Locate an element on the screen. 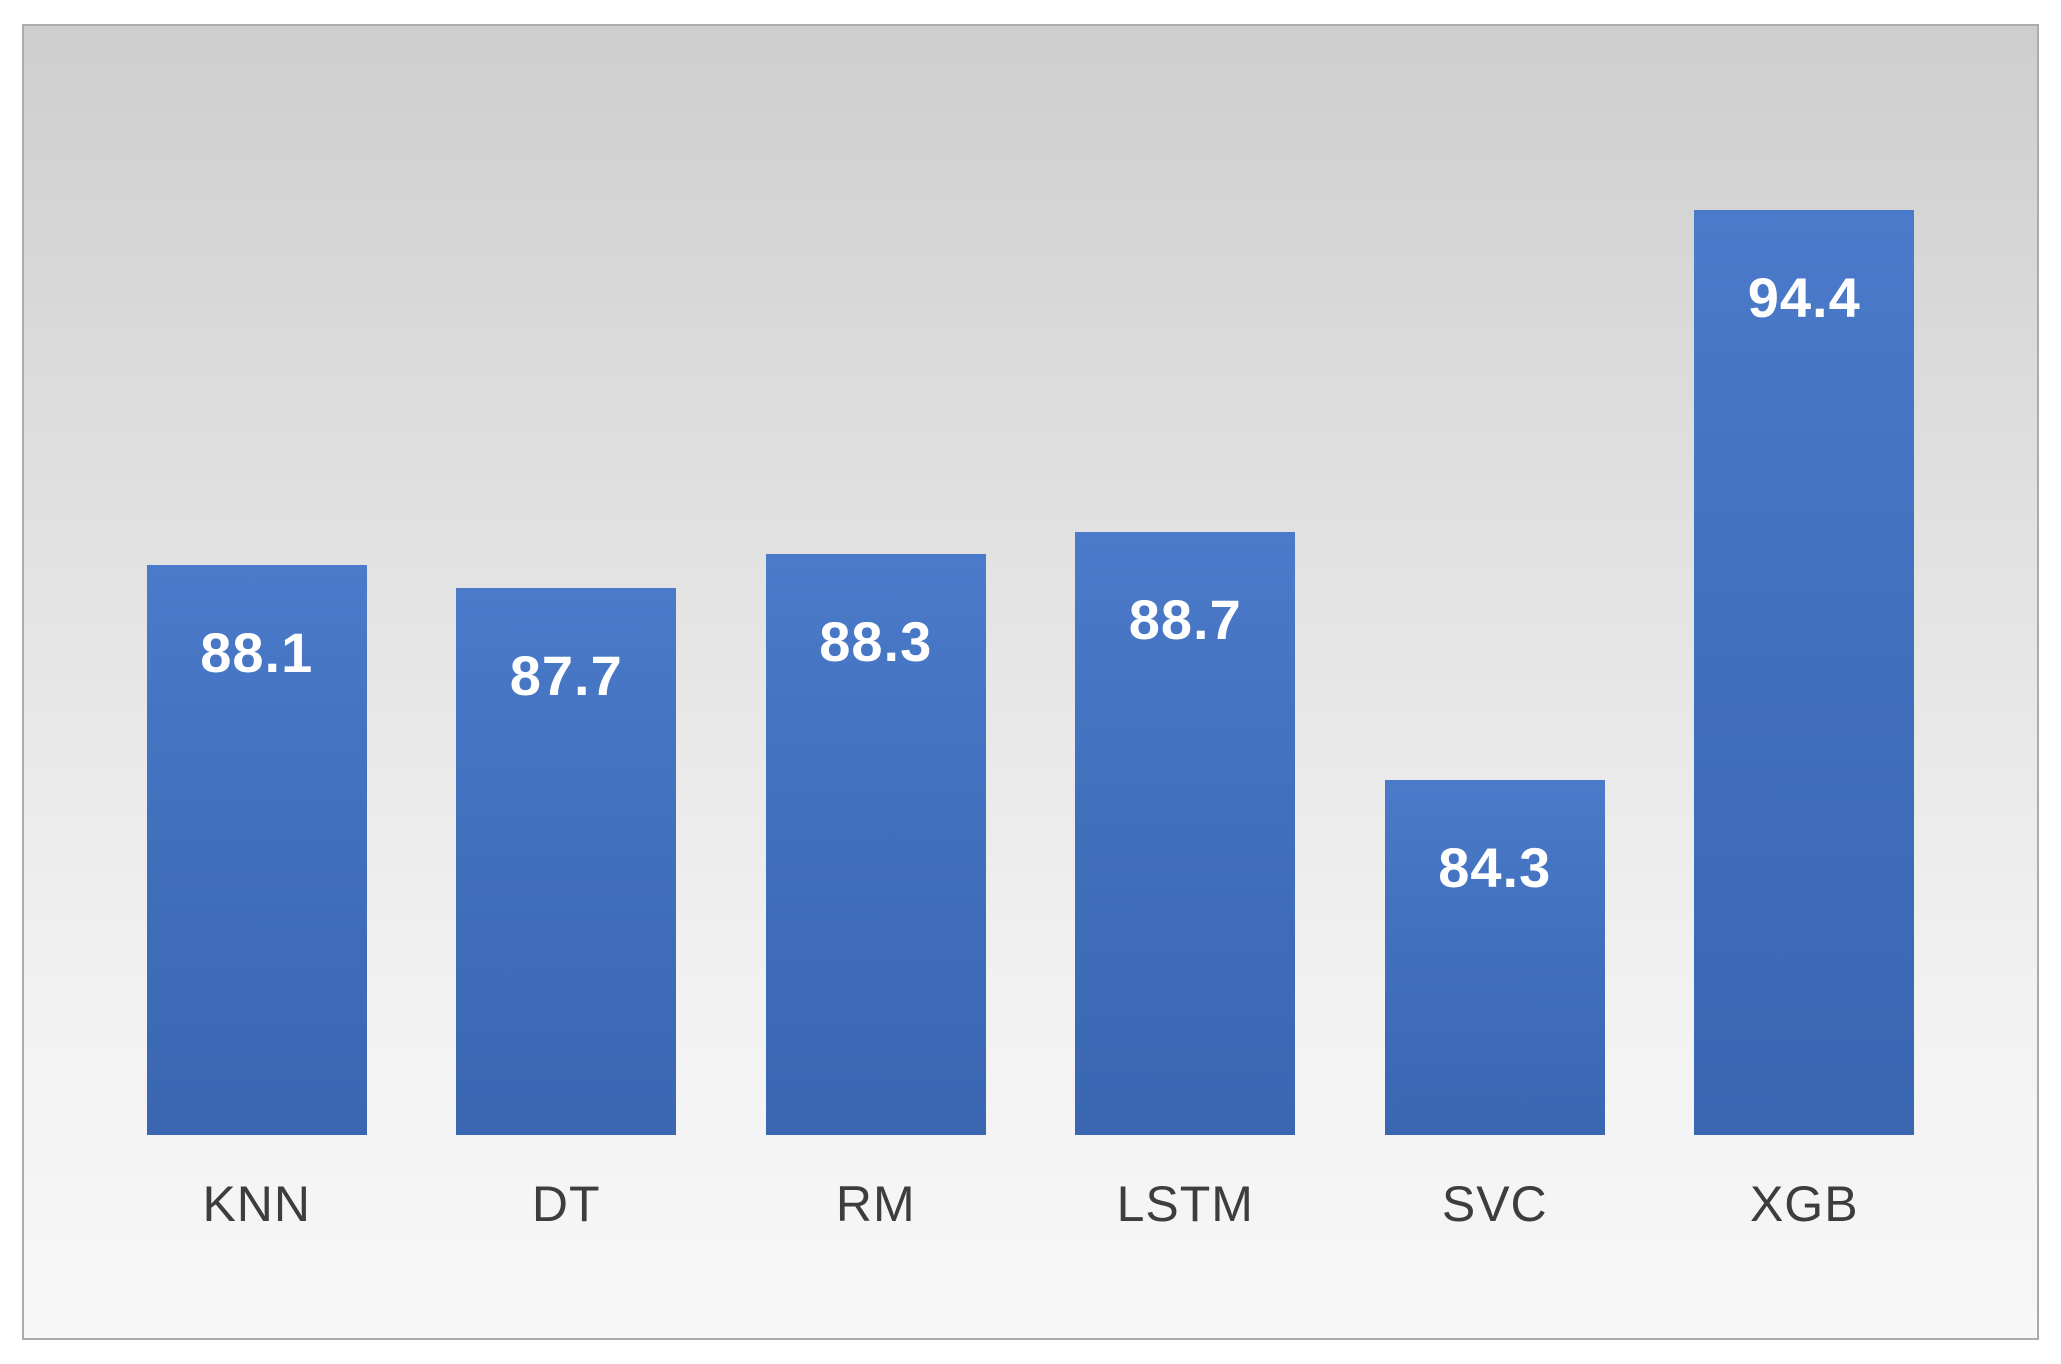  category-label: XGB is located at coordinates (1804, 1204).